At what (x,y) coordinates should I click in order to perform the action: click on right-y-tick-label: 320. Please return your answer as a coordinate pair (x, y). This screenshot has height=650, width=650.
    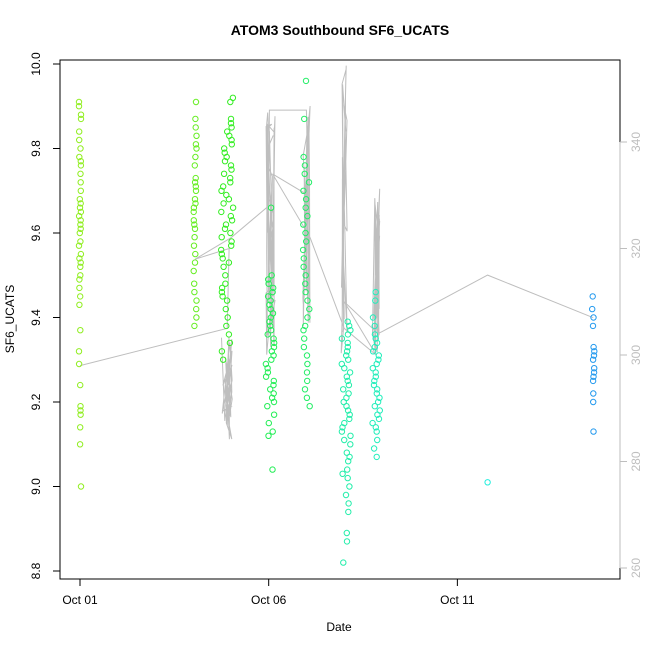
    Looking at the image, I should click on (636, 248).